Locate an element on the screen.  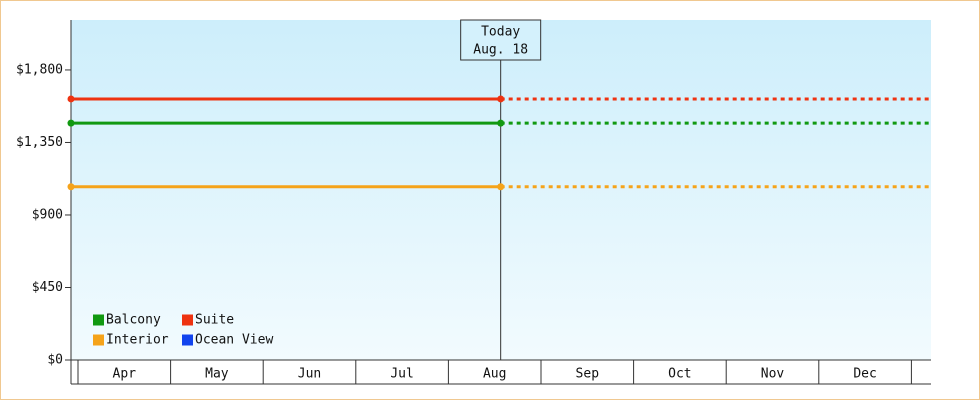
x-tick-label: Apr is located at coordinates (125, 374).